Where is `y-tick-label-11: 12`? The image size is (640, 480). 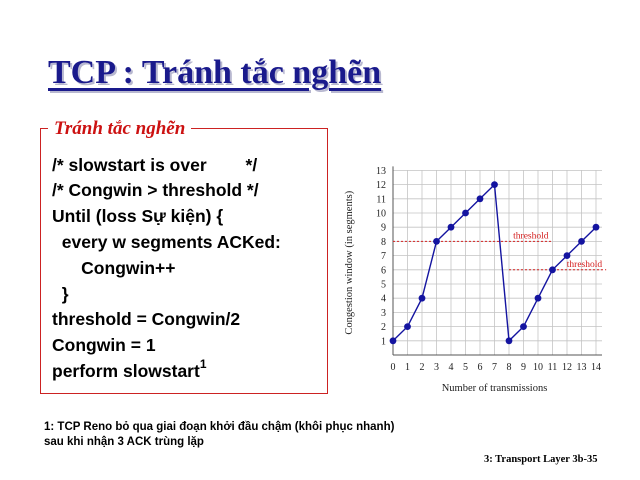 y-tick-label-11: 12 is located at coordinates (381, 185).